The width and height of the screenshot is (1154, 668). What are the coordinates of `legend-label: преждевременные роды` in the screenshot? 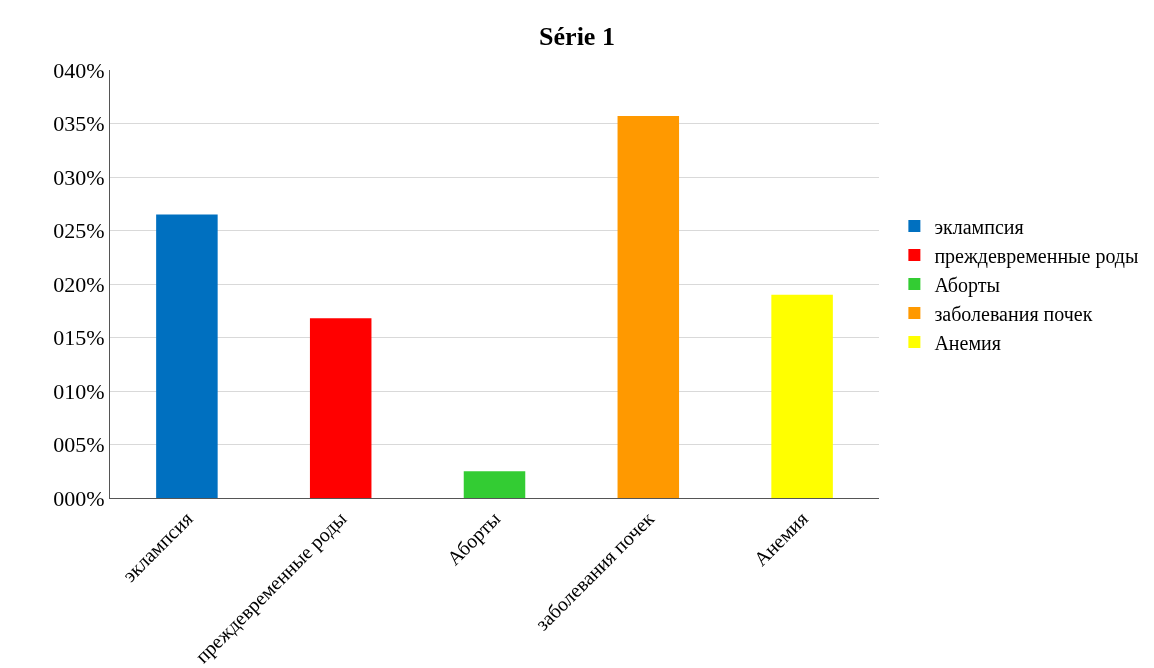 It's located at (1036, 256).